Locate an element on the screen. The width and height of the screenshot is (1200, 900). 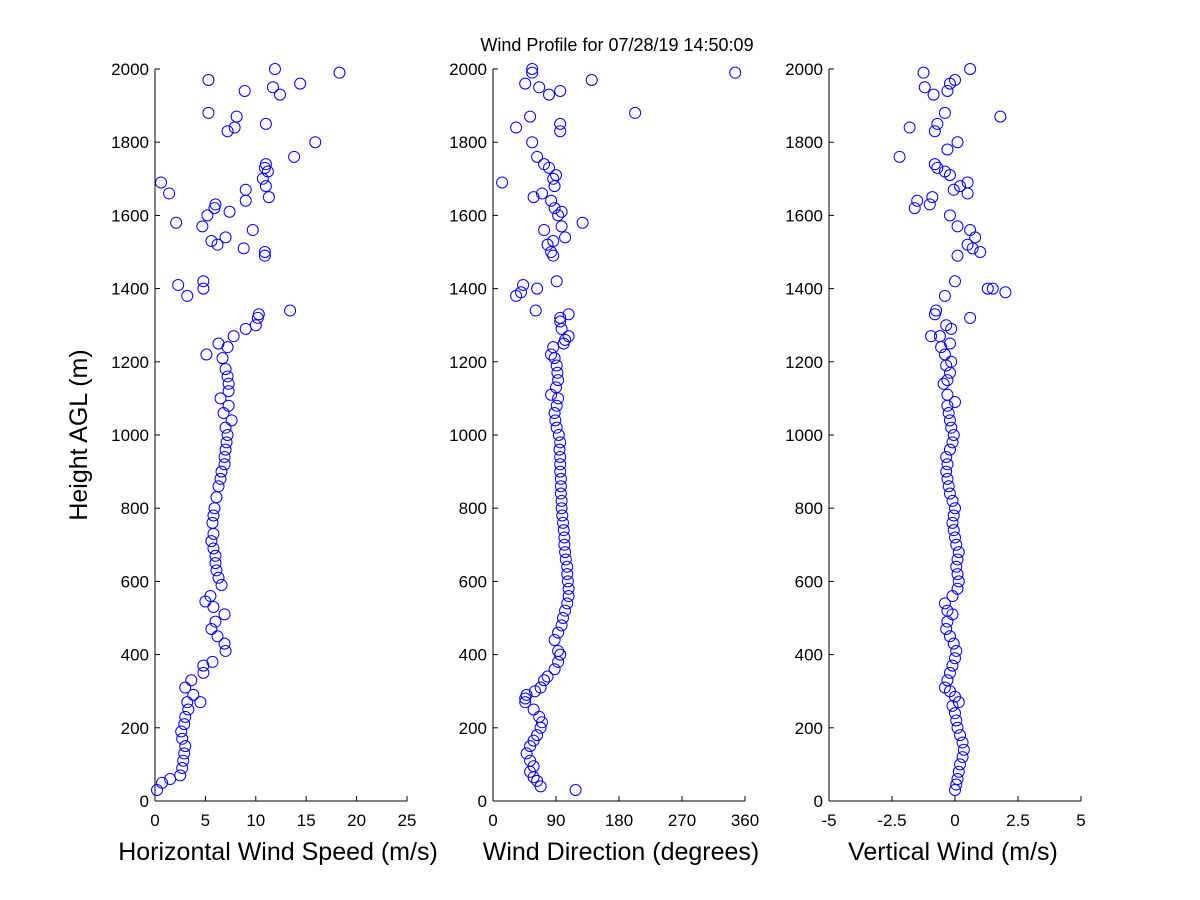
y-tick-label: 1600 is located at coordinates (468, 215).